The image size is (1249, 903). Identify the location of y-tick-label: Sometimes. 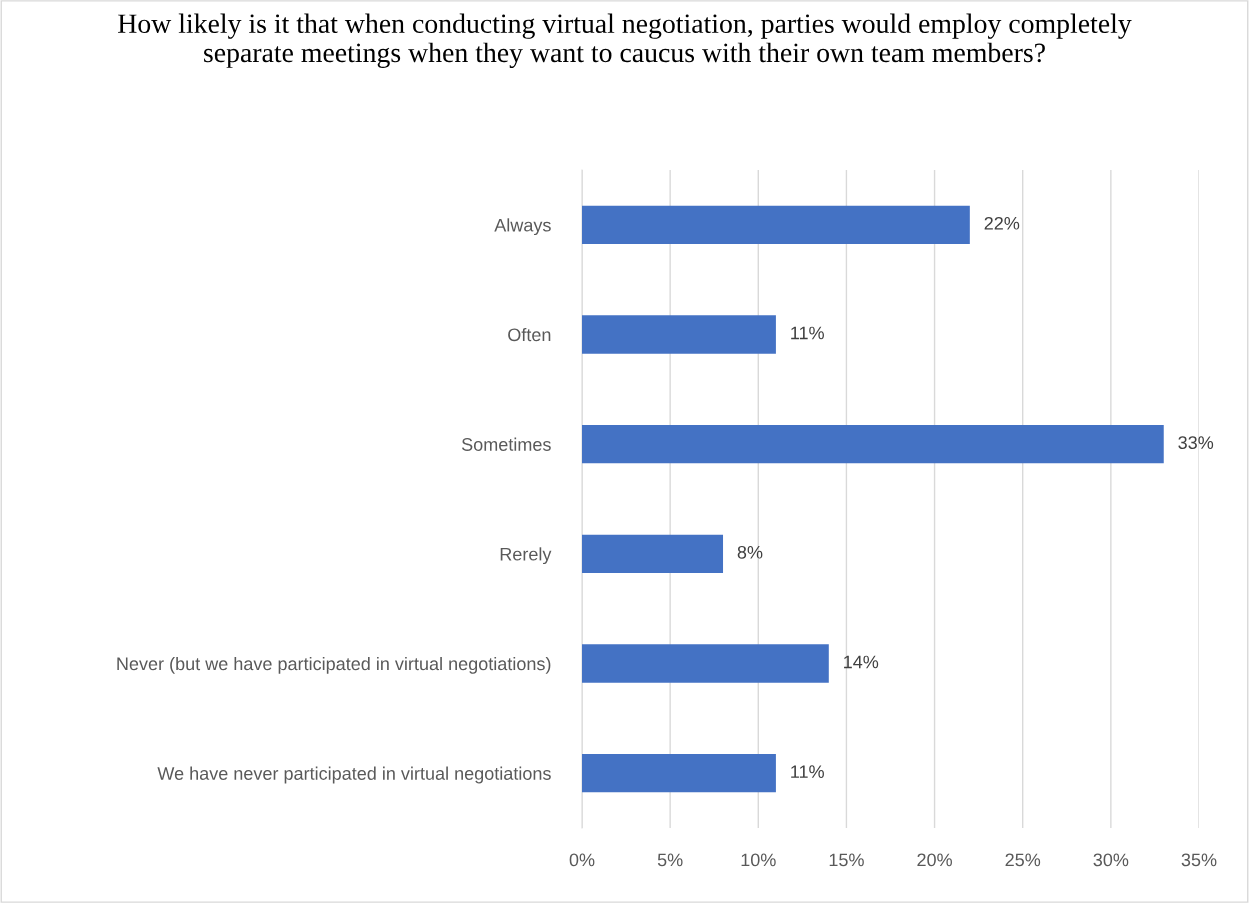
(506, 444).